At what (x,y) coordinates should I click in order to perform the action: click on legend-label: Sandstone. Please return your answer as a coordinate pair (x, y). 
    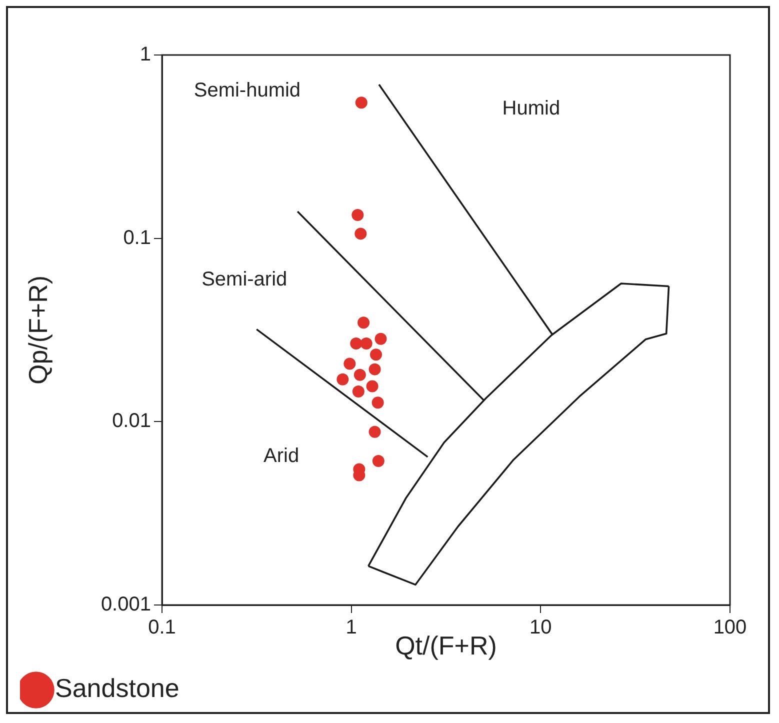
    Looking at the image, I should click on (117, 688).